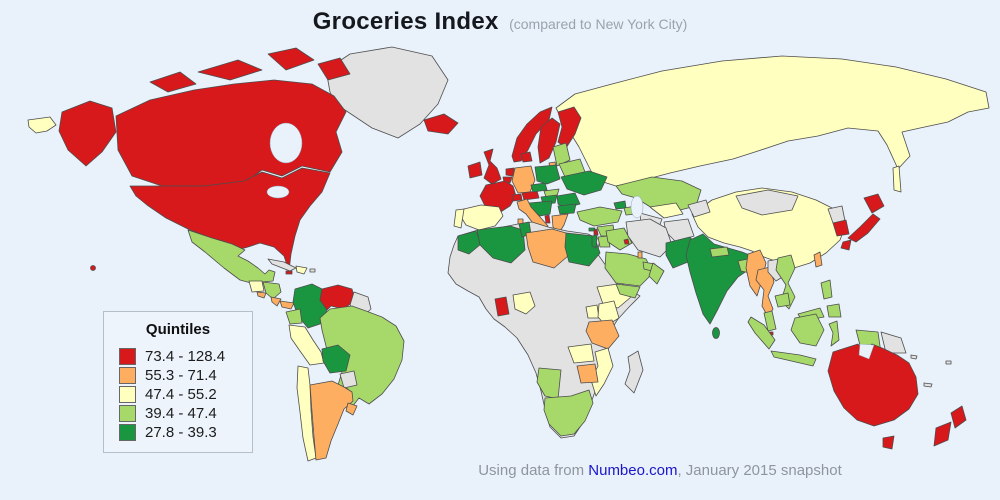 The height and width of the screenshot is (500, 1000). I want to click on country-iceland, so click(441, 124).